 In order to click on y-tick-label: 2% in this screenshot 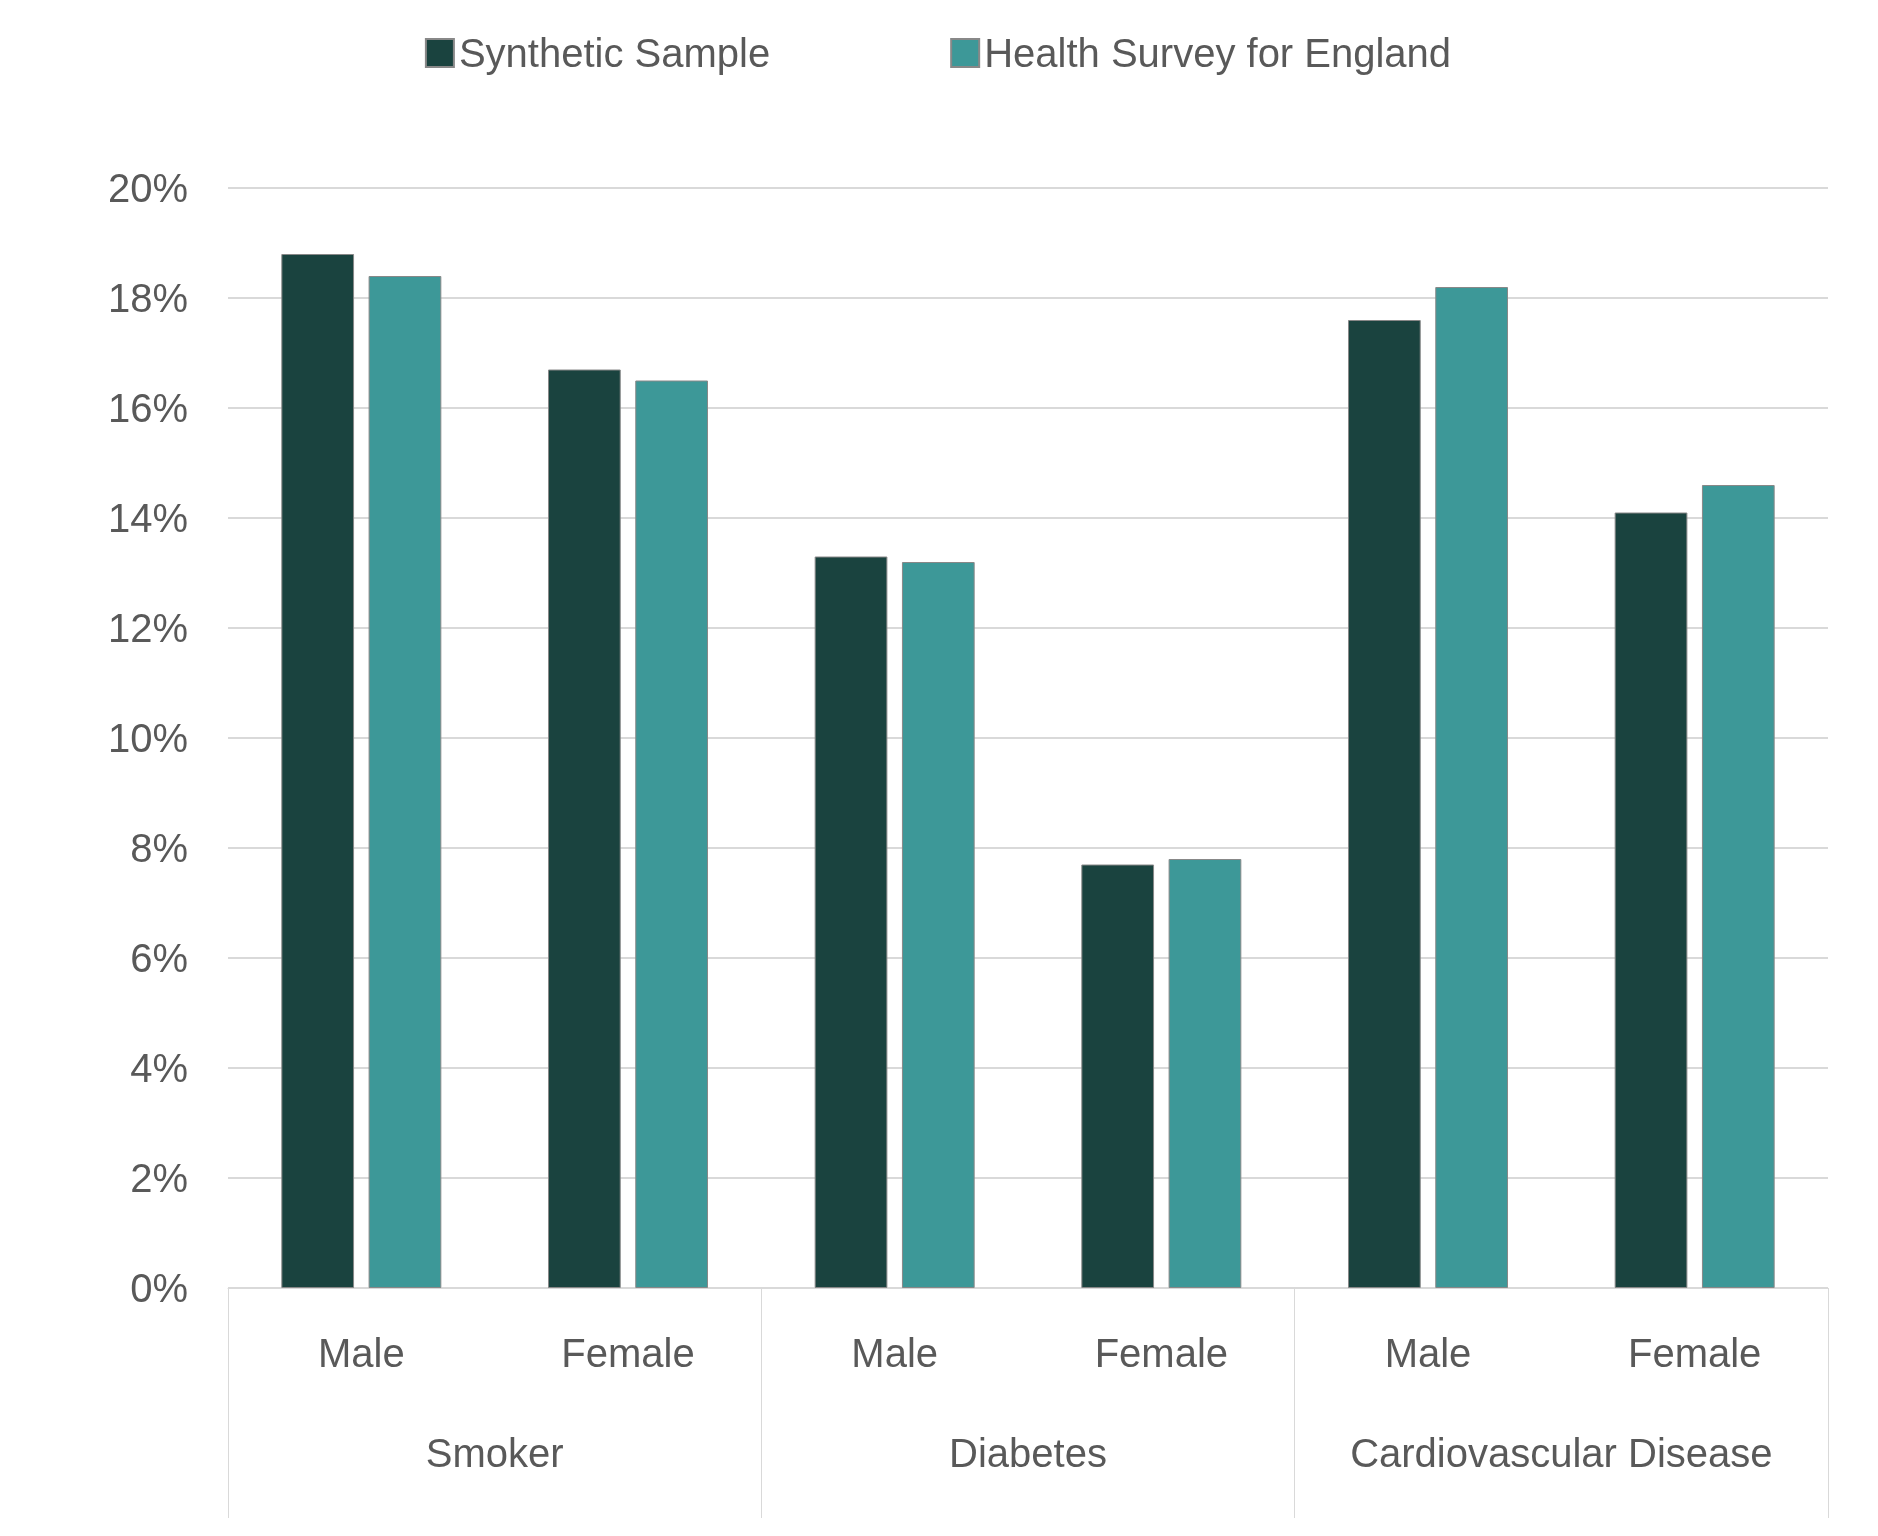, I will do `click(159, 1178)`.